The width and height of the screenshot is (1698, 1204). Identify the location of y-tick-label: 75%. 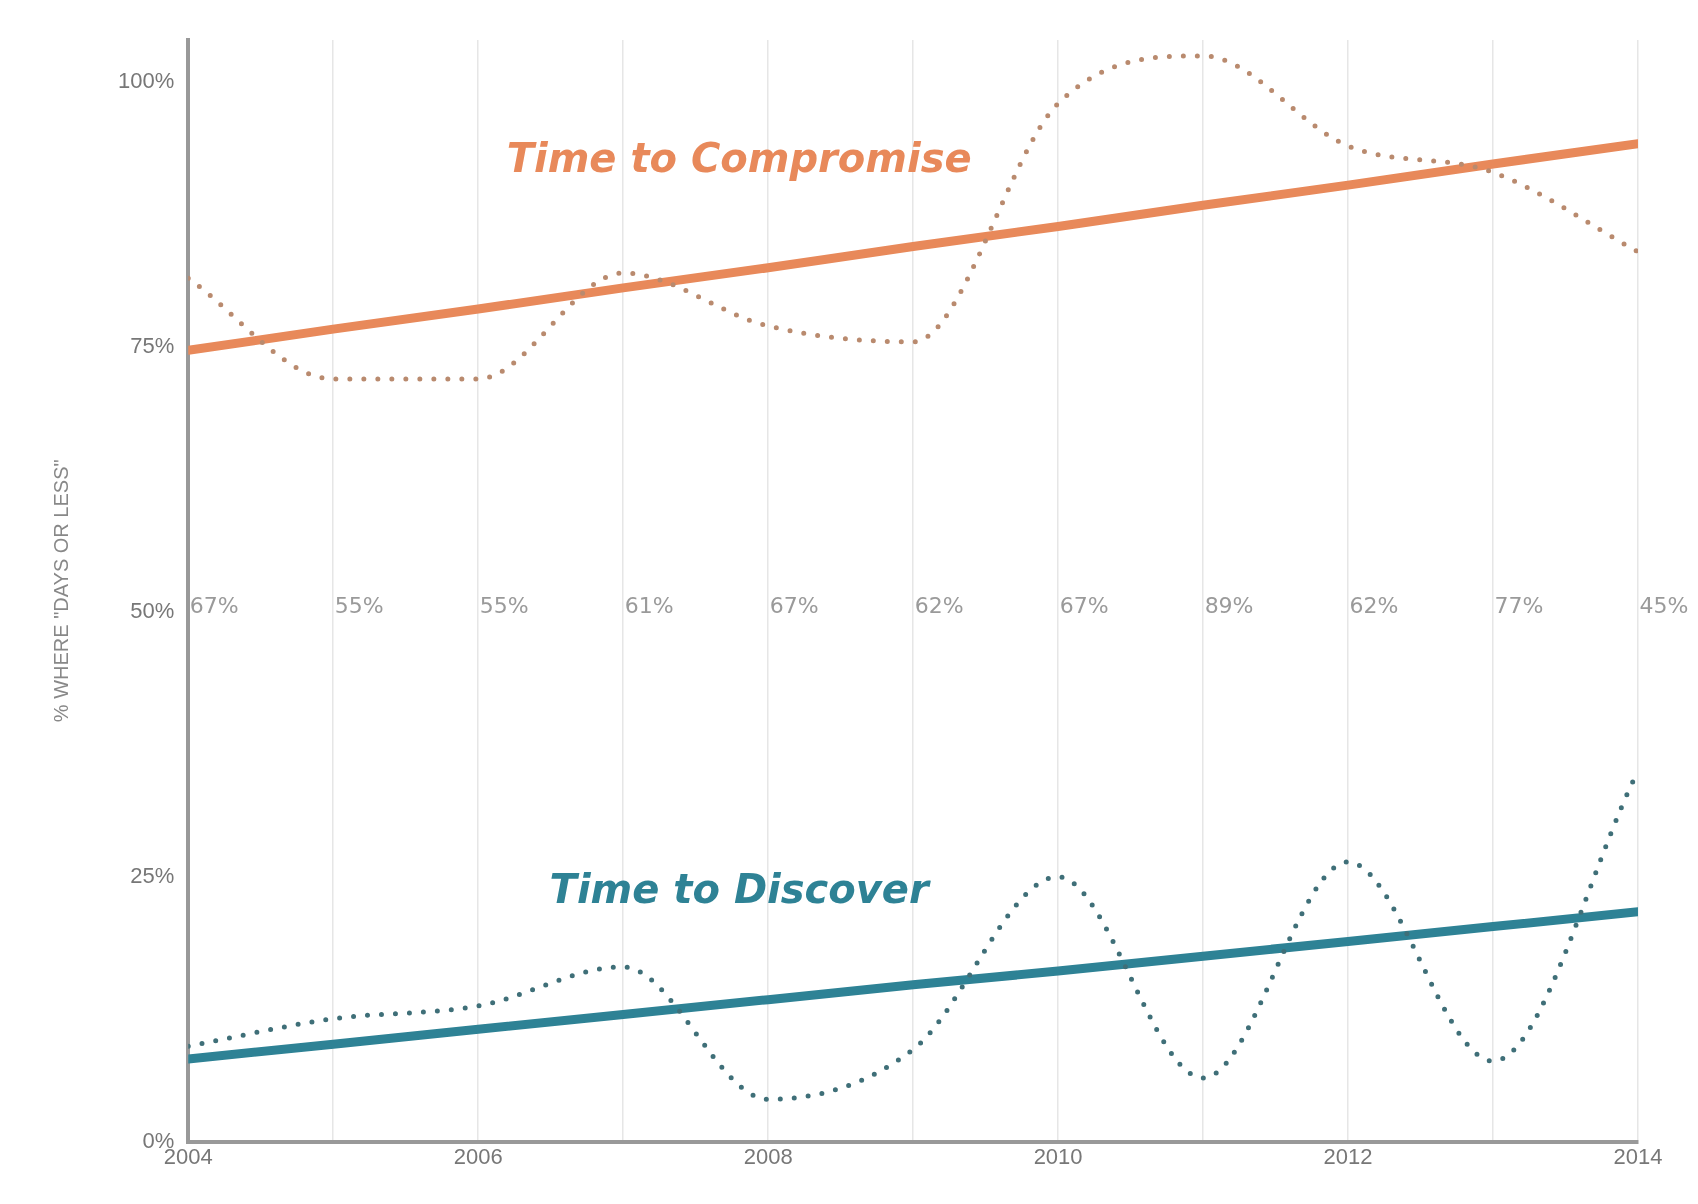
(152, 346).